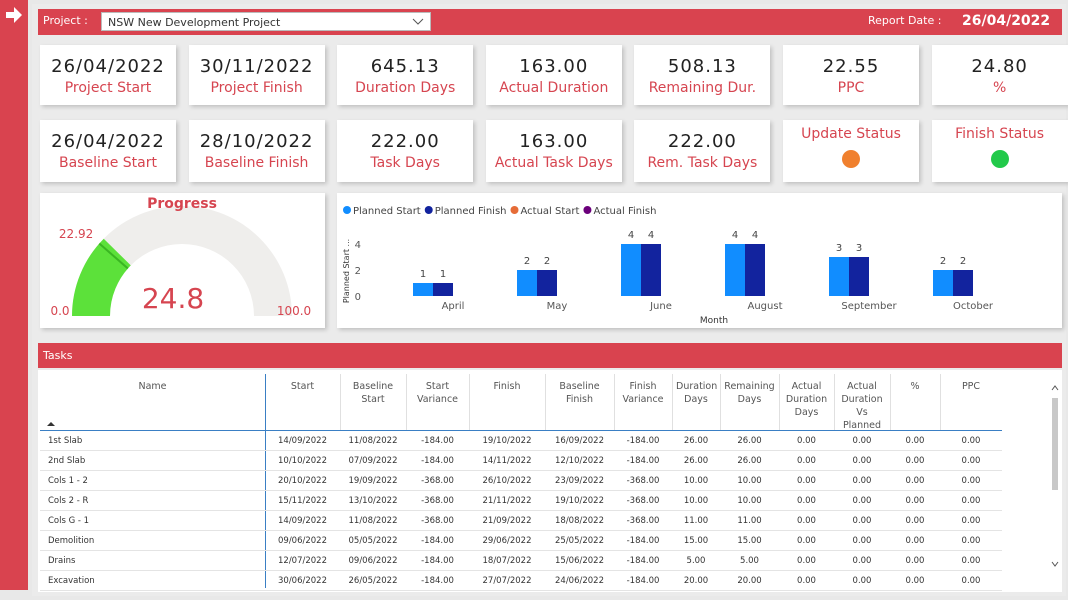 This screenshot has width=1068, height=600. What do you see at coordinates (373, 561) in the screenshot?
I see `table-cell: 09/06/2022` at bounding box center [373, 561].